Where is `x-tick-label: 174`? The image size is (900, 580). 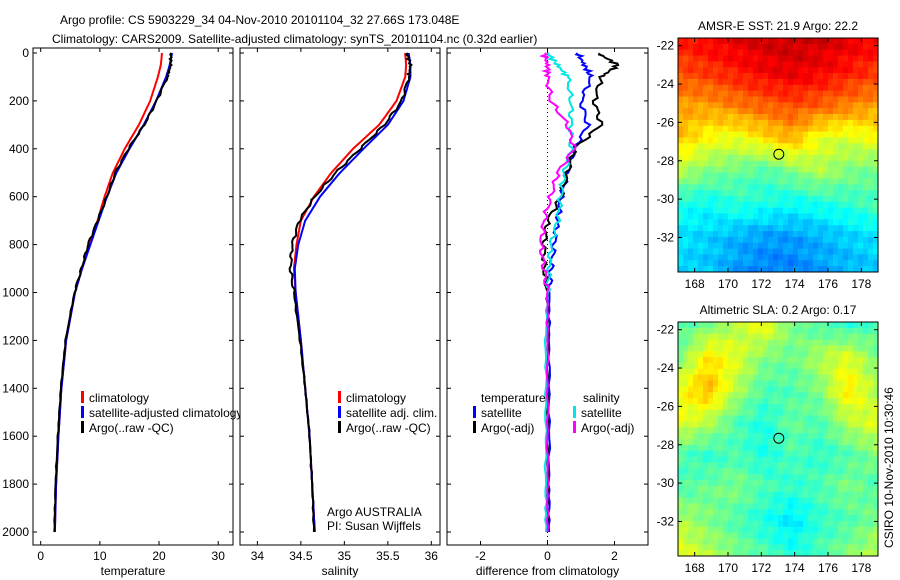 x-tick-label: 174 is located at coordinates (795, 284).